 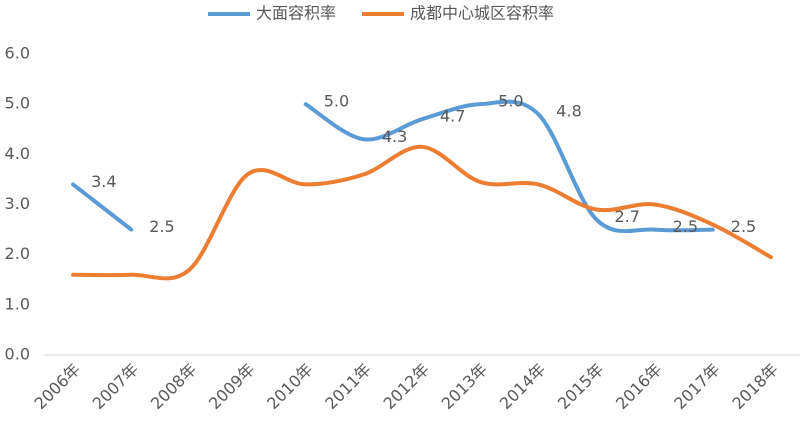 What do you see at coordinates (58, 387) in the screenshot?
I see `x-tick-label: 2006年` at bounding box center [58, 387].